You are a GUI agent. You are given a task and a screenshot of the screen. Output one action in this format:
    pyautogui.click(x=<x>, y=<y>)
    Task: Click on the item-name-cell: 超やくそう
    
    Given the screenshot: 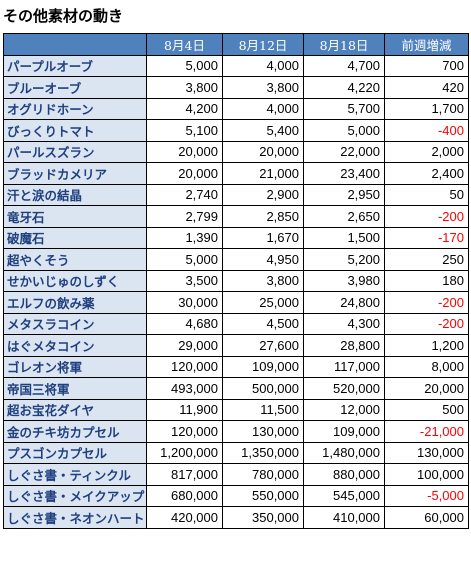 What is the action you would take?
    pyautogui.click(x=75, y=259)
    